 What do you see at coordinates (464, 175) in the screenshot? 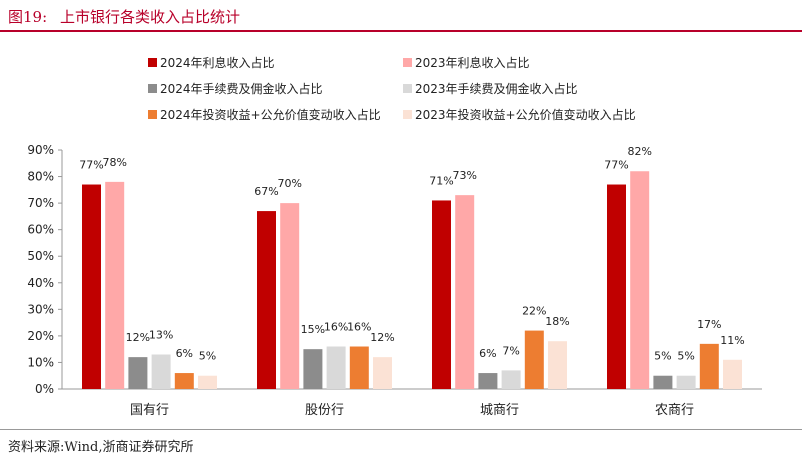
I see `data-label: 73%` at bounding box center [464, 175].